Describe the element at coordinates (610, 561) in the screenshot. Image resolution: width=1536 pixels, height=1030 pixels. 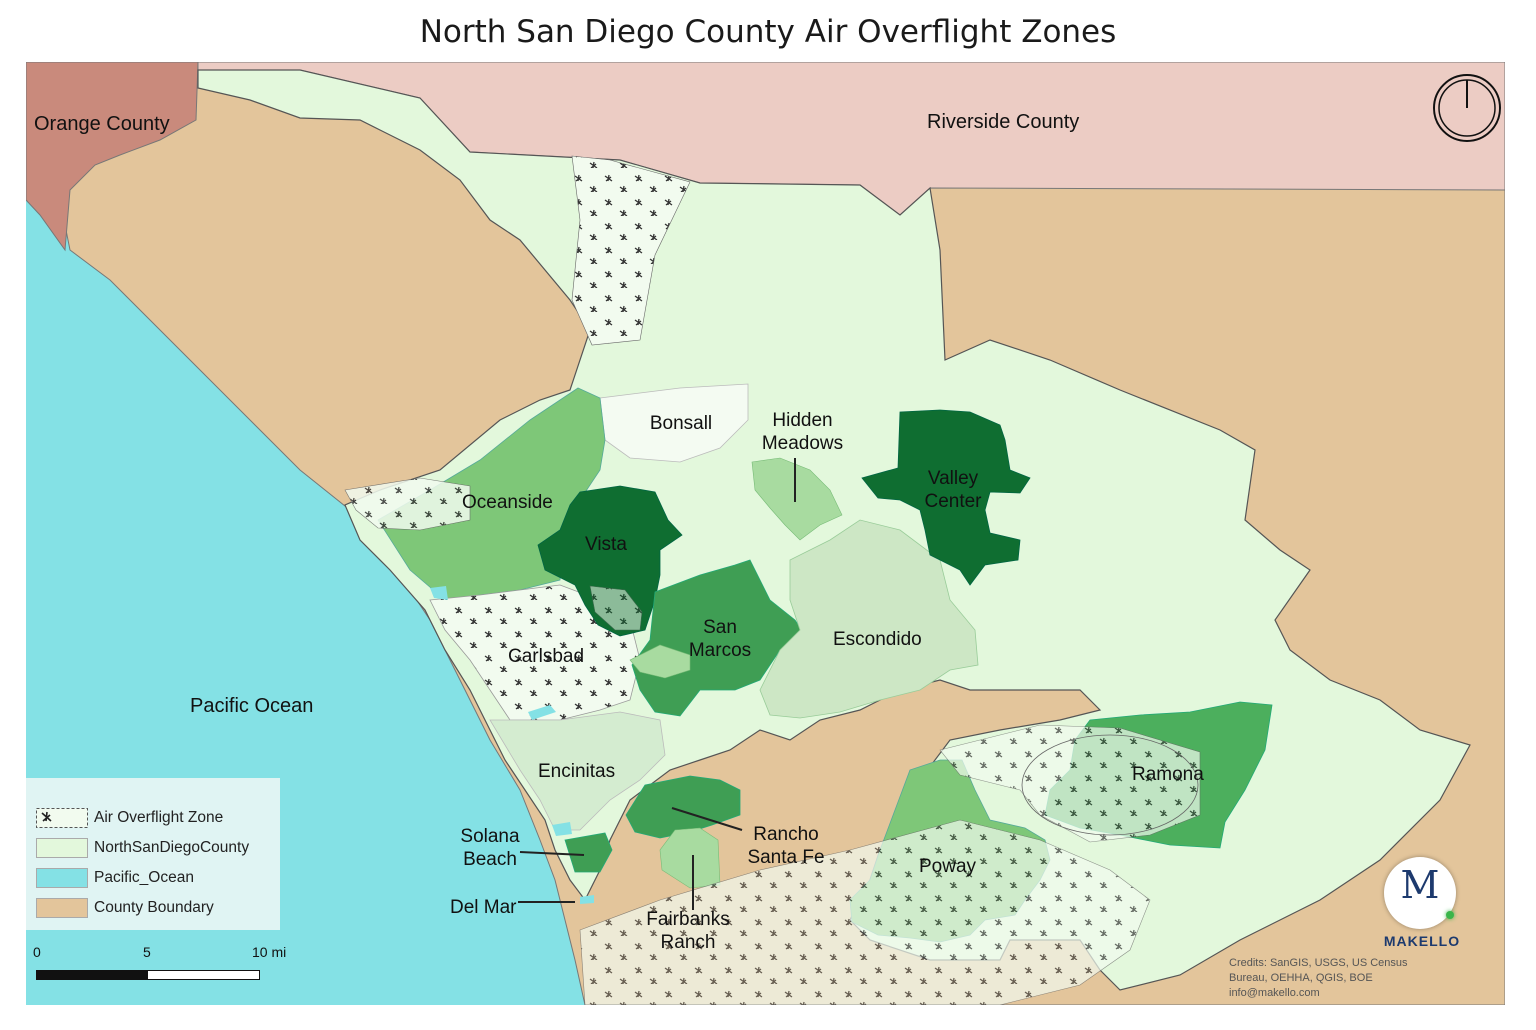
I see `vista-area` at that location.